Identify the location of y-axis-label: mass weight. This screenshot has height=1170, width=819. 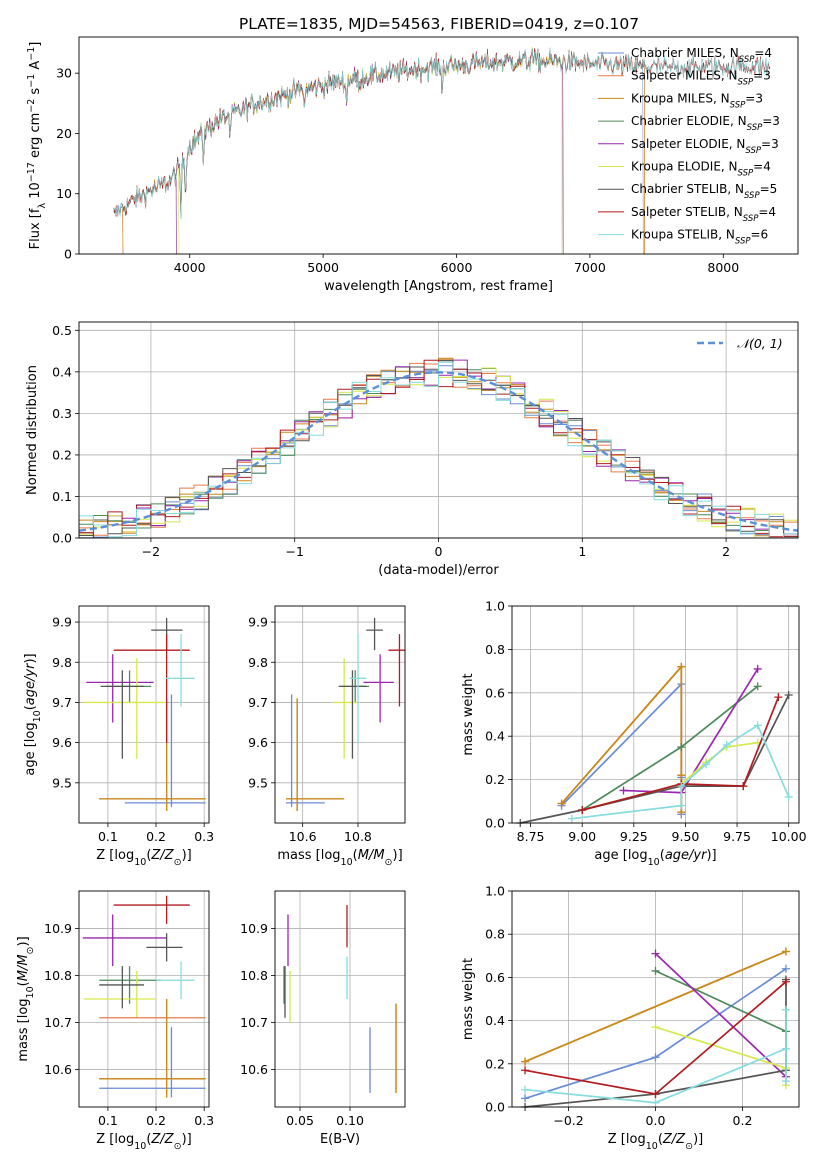
(468, 714).